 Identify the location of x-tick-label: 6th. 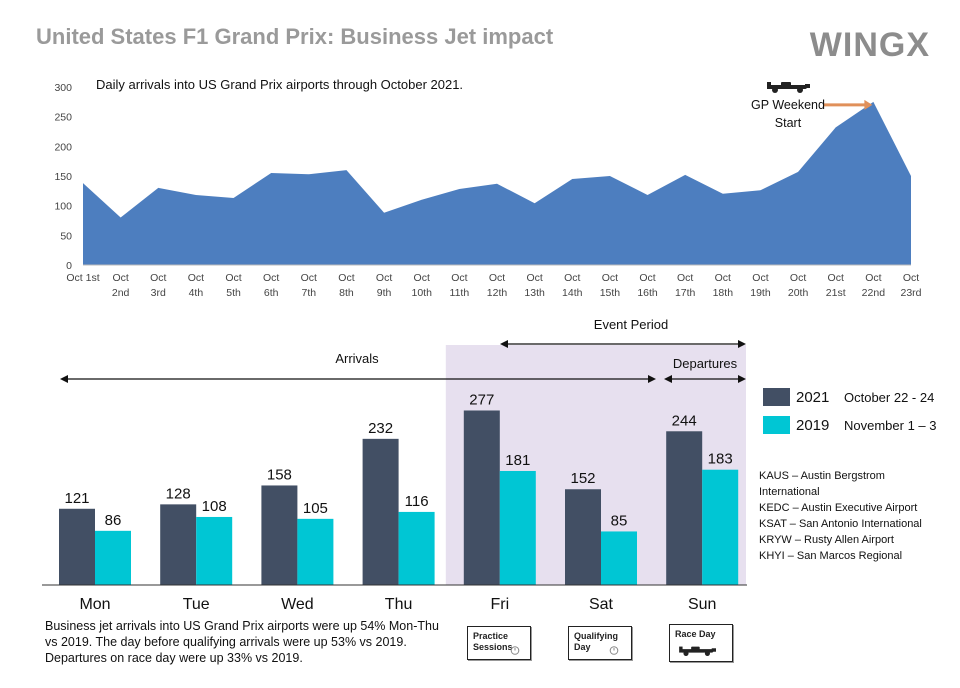
(271, 293).